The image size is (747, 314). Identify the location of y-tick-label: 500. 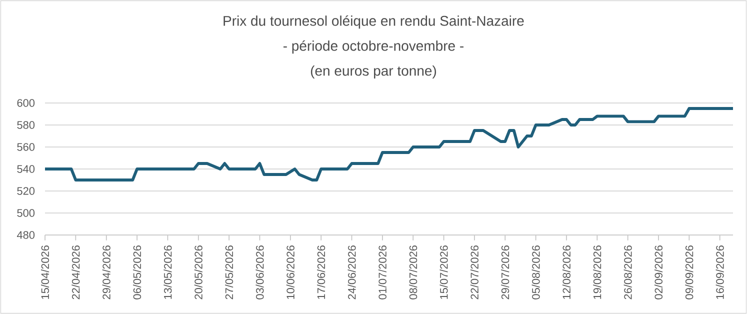
(26, 213).